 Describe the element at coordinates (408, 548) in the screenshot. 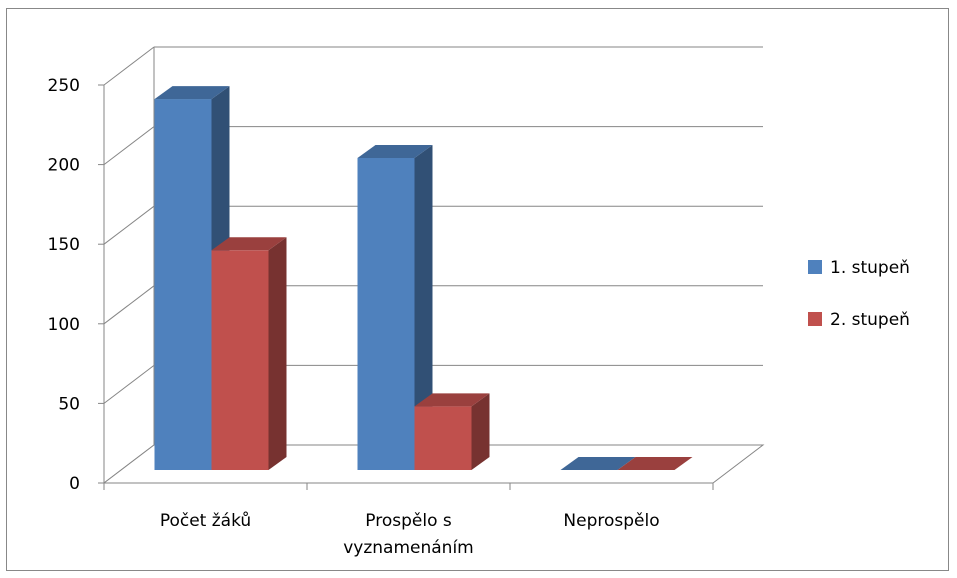

I see `x-category-label: vyznamenáním` at that location.